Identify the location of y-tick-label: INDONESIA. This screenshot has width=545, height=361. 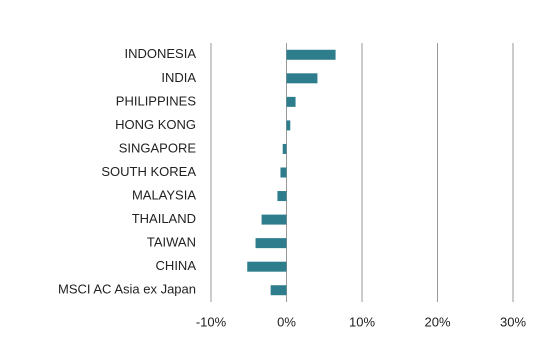
(160, 53).